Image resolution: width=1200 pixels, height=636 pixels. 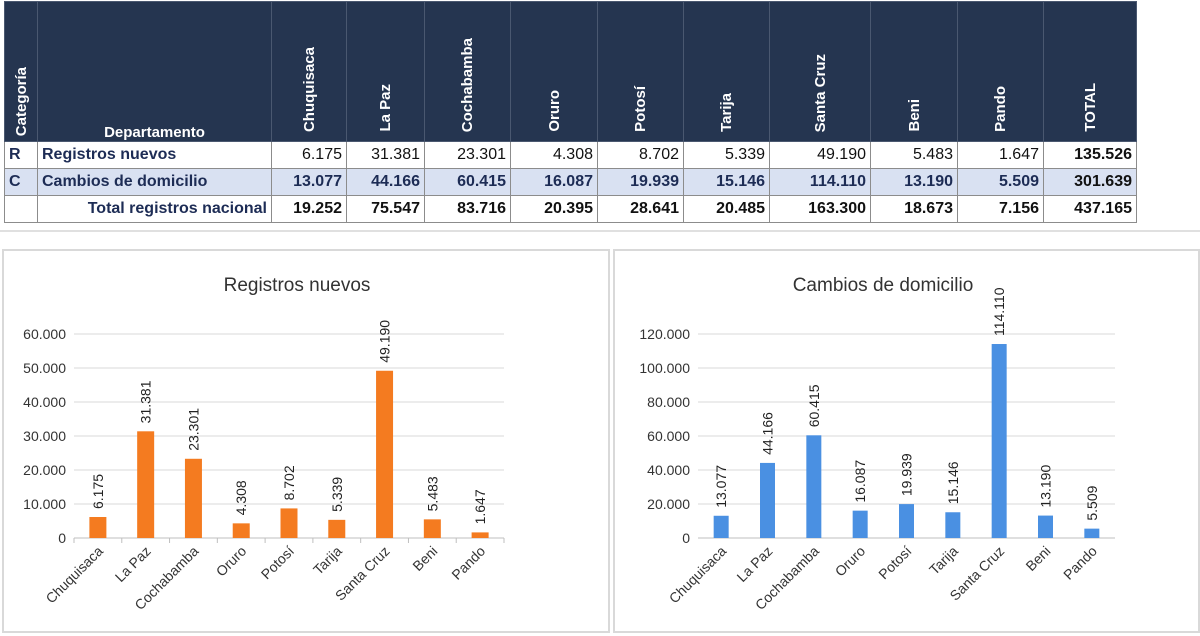 I want to click on cell-value: 6.175, so click(x=309, y=155).